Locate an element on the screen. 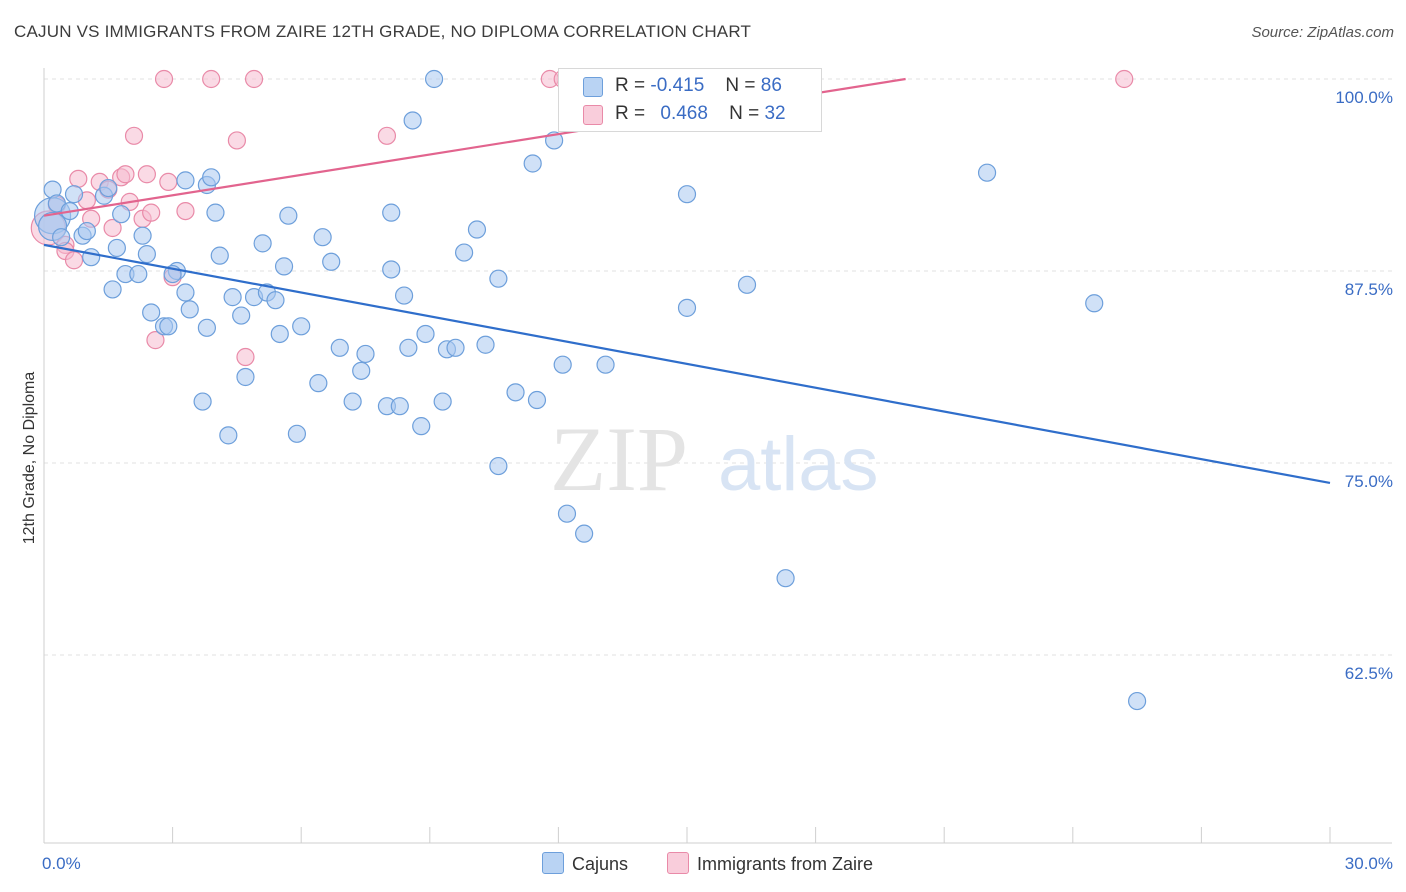 The width and height of the screenshot is (1406, 892). y-tick-label: 100.0% is located at coordinates (1364, 97).